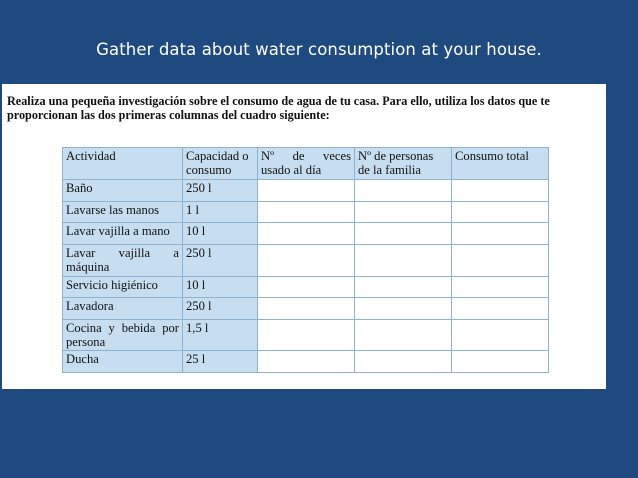  What do you see at coordinates (122, 233) in the screenshot?
I see `cell-actividad: Lavar vajilla a mano` at bounding box center [122, 233].